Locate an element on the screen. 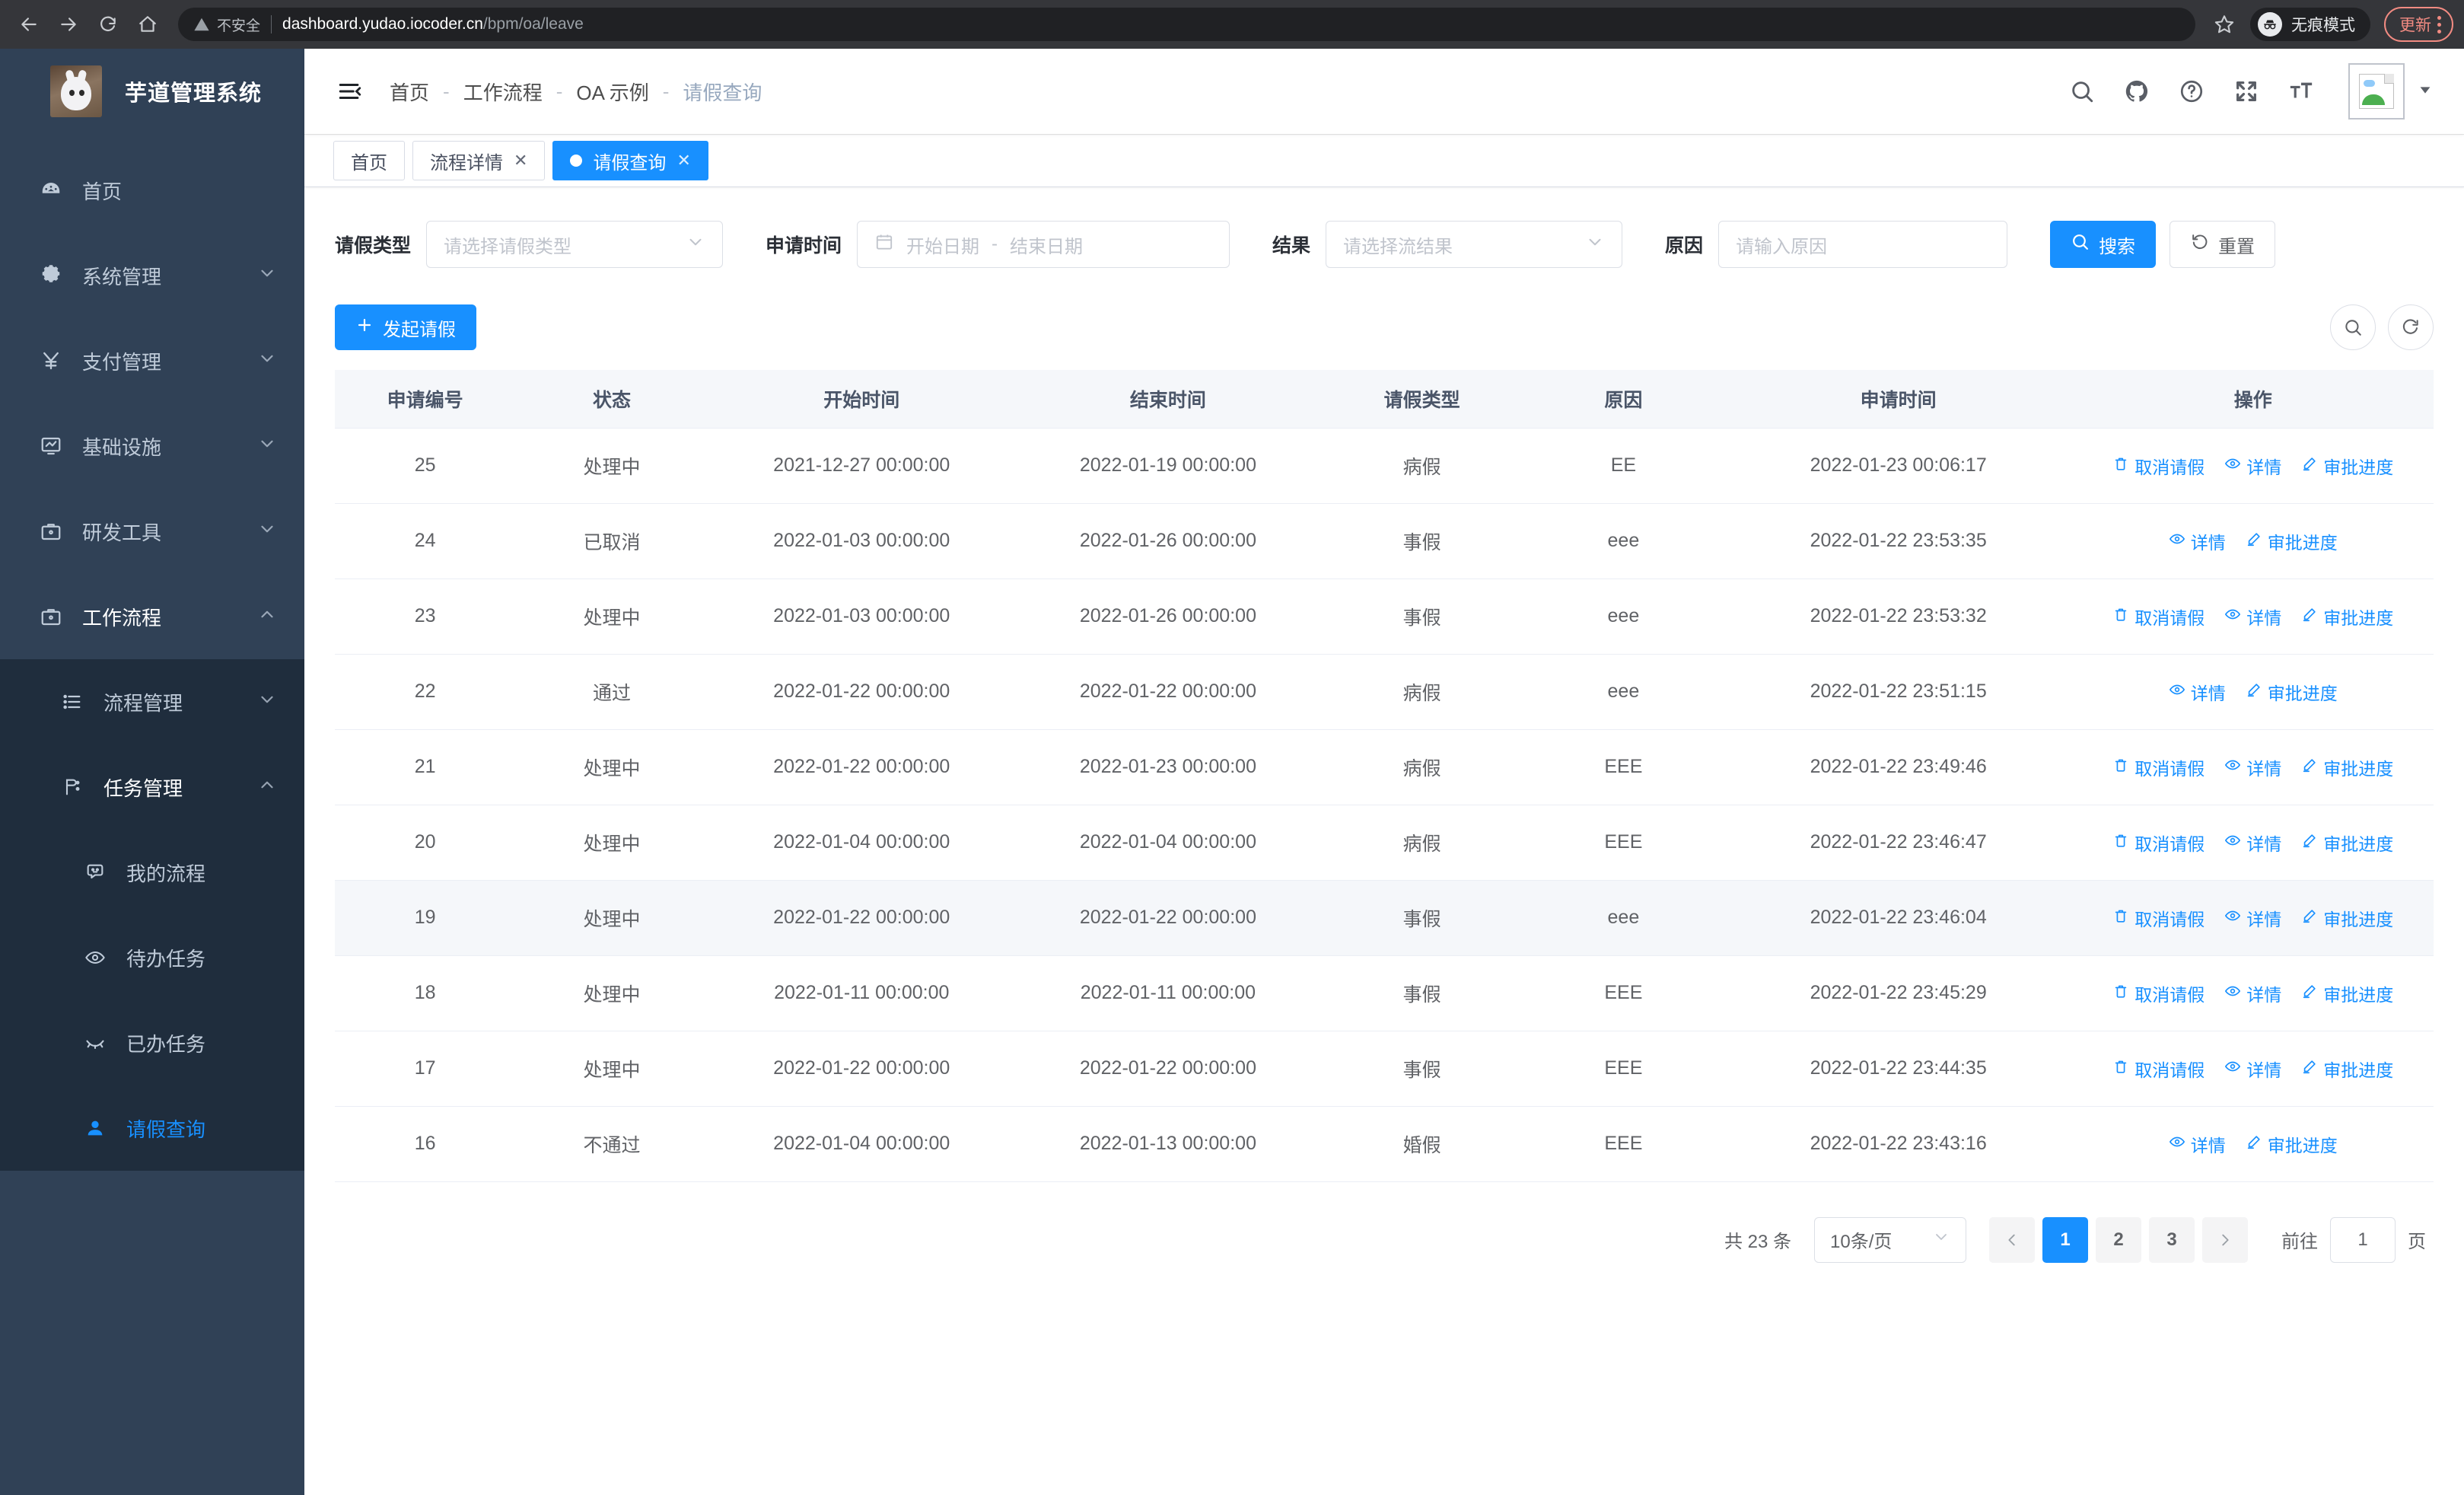 The image size is (2464, 1495). font-size-icon is located at coordinates (2301, 92).